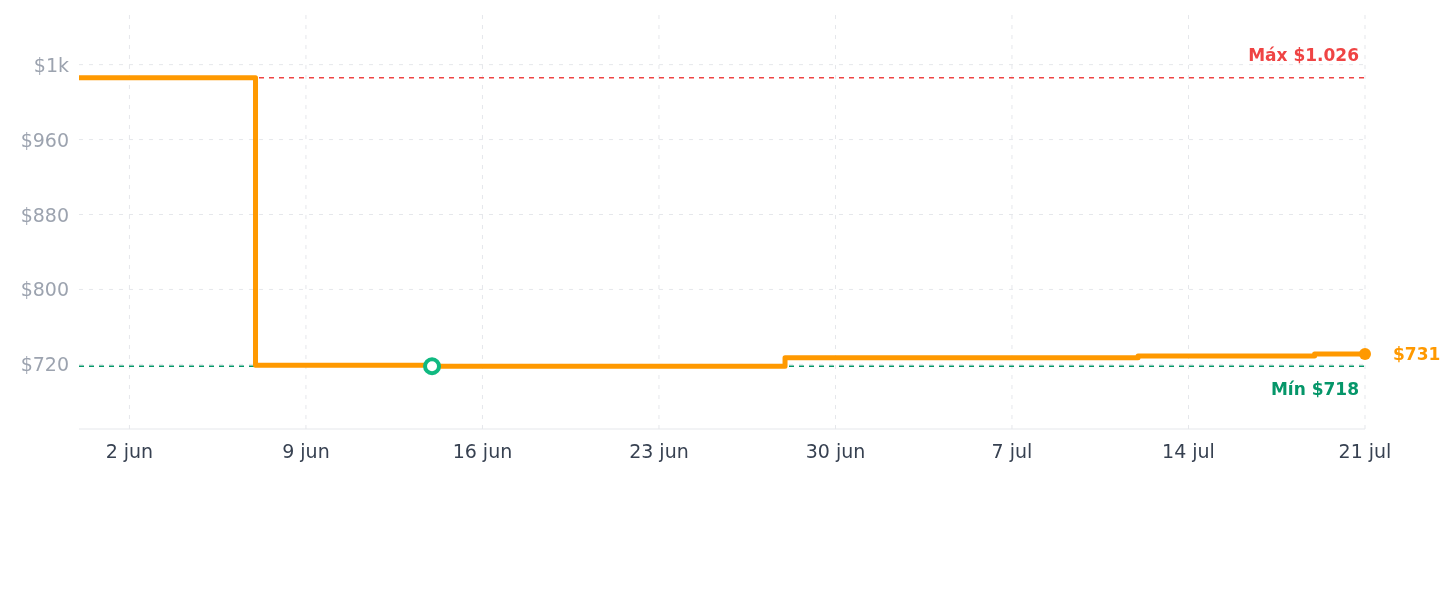 Image resolution: width=1447 pixels, height=607 pixels. What do you see at coordinates (44, 139) in the screenshot?
I see `y-tick-label: $960` at bounding box center [44, 139].